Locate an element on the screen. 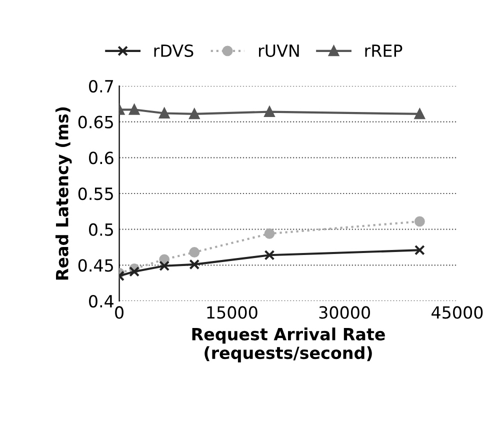  y-tick-label: 0.6 is located at coordinates (101, 158).